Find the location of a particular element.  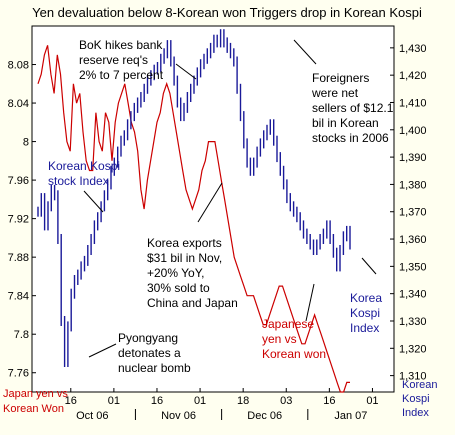

annotation-foreigners-line2: were net is located at coordinates (335, 93).